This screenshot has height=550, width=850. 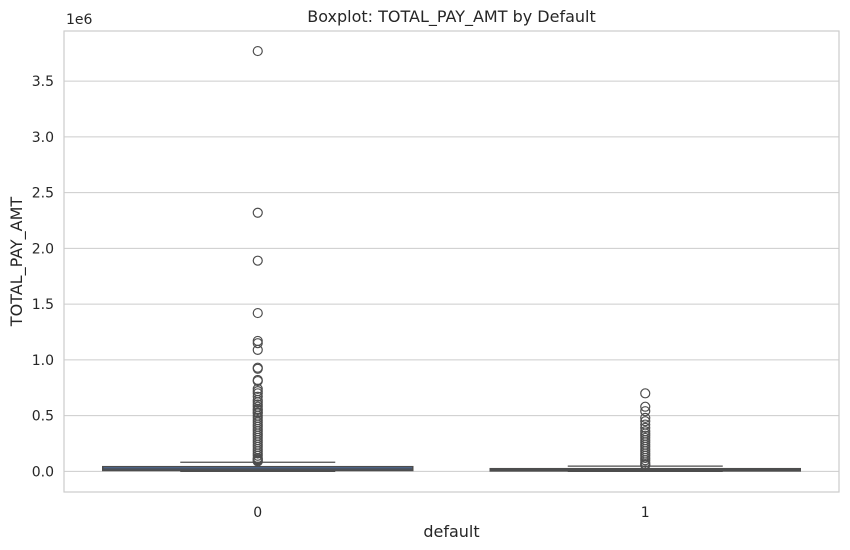 What do you see at coordinates (43, 82) in the screenshot?
I see `y-tick-label: 3.5` at bounding box center [43, 82].